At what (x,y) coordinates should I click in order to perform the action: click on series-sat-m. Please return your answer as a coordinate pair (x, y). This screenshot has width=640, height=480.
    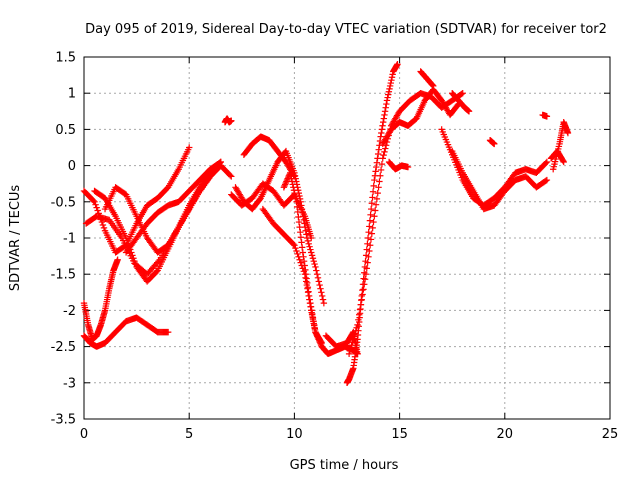
    Looking at the image, I should click on (302, 258).